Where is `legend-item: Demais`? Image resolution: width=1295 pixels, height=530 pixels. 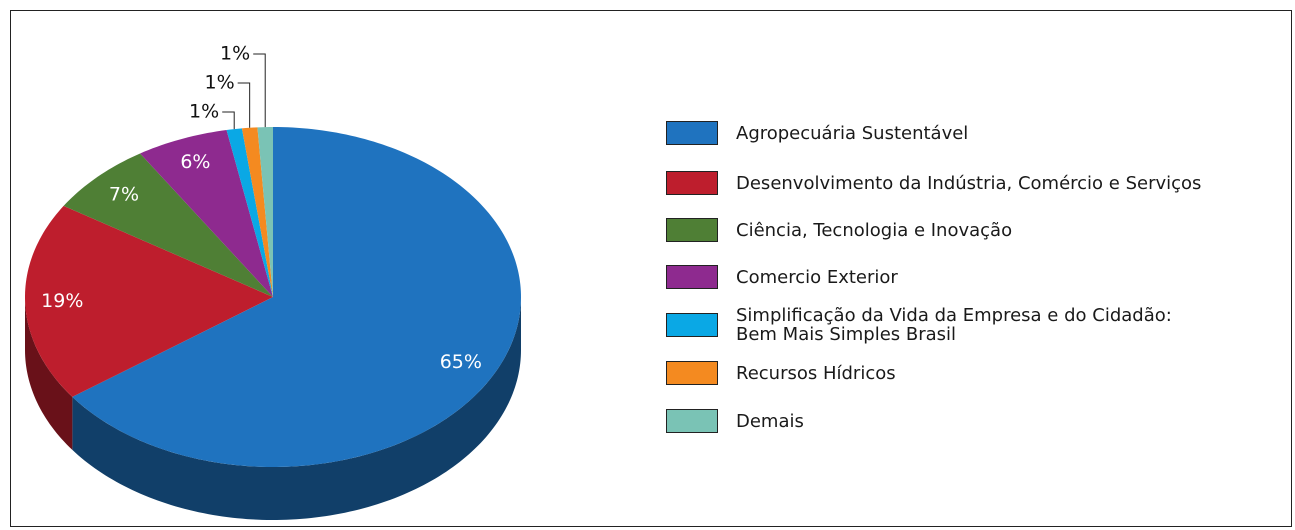
legend-item: Demais is located at coordinates (735, 421).